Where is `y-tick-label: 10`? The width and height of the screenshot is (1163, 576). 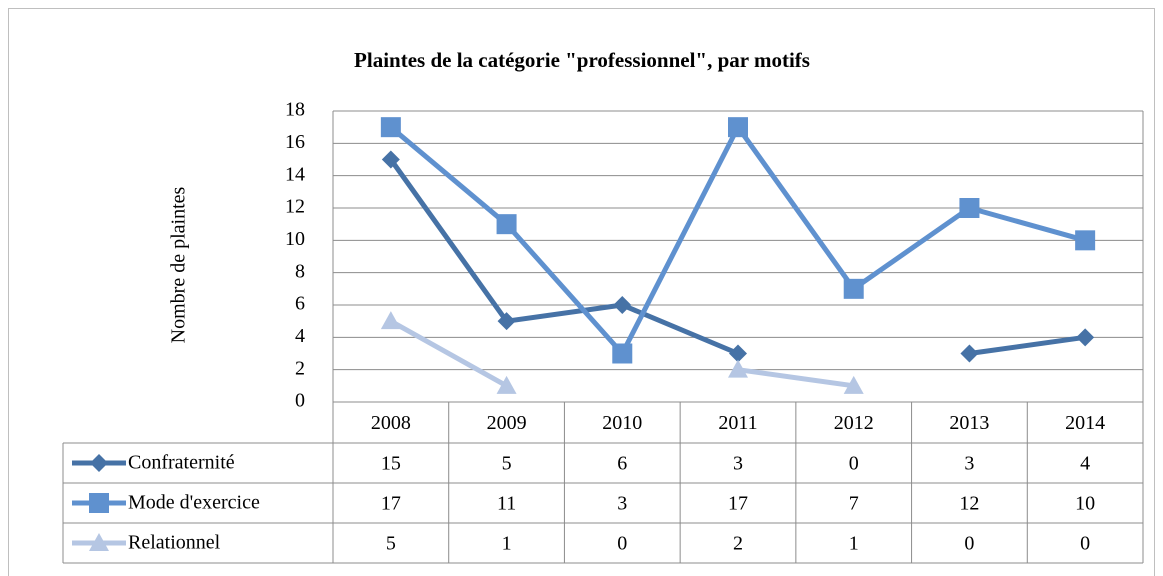
y-tick-label: 10 is located at coordinates (295, 239).